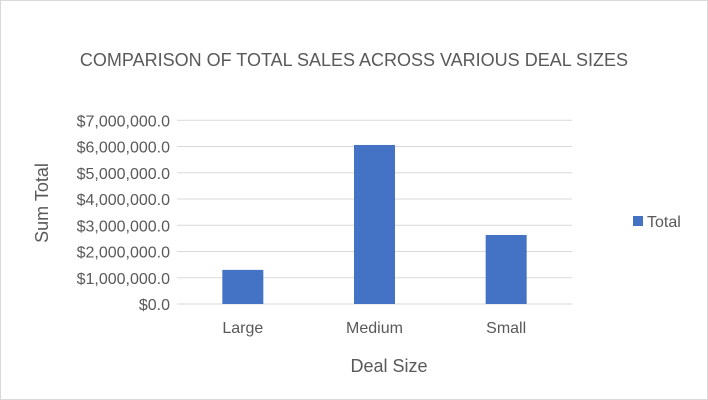 Image resolution: width=708 pixels, height=400 pixels. What do you see at coordinates (638, 221) in the screenshot?
I see `legend-swatch` at bounding box center [638, 221].